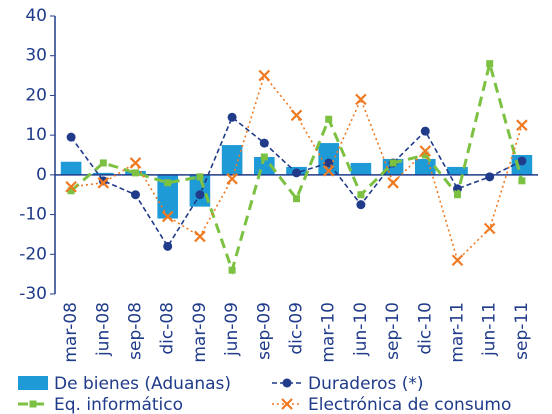 The width and height of the screenshot is (552, 414). What do you see at coordinates (329, 332) in the screenshot?
I see `x-tick-label: mar-10` at bounding box center [329, 332].